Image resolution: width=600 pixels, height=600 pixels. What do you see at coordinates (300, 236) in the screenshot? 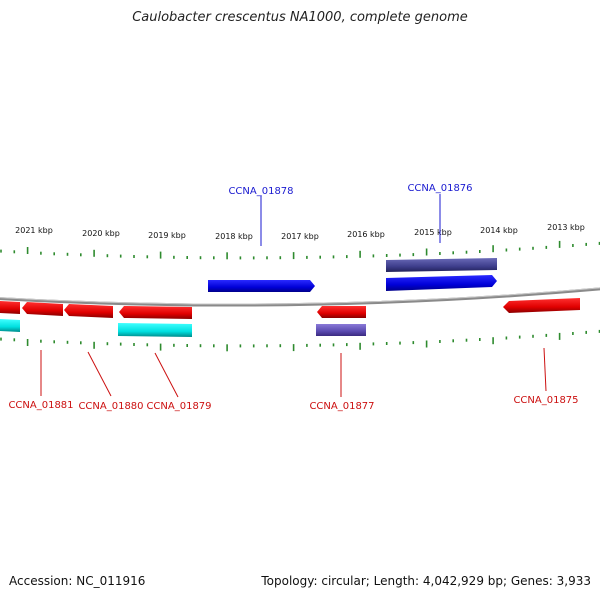
I see `kbp-label: 2017 kbp` at bounding box center [300, 236].